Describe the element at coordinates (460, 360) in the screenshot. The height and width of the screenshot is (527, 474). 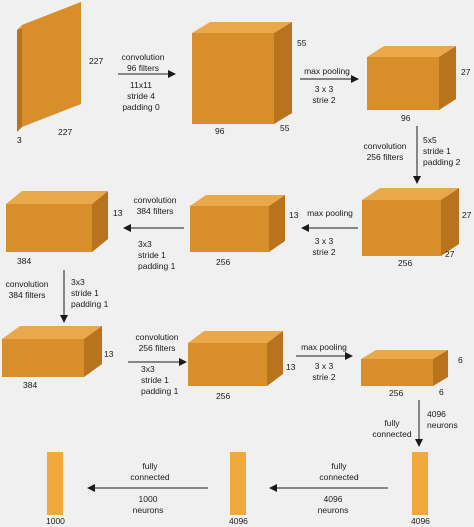
I see `pool3-side-top-label: 6` at that location.